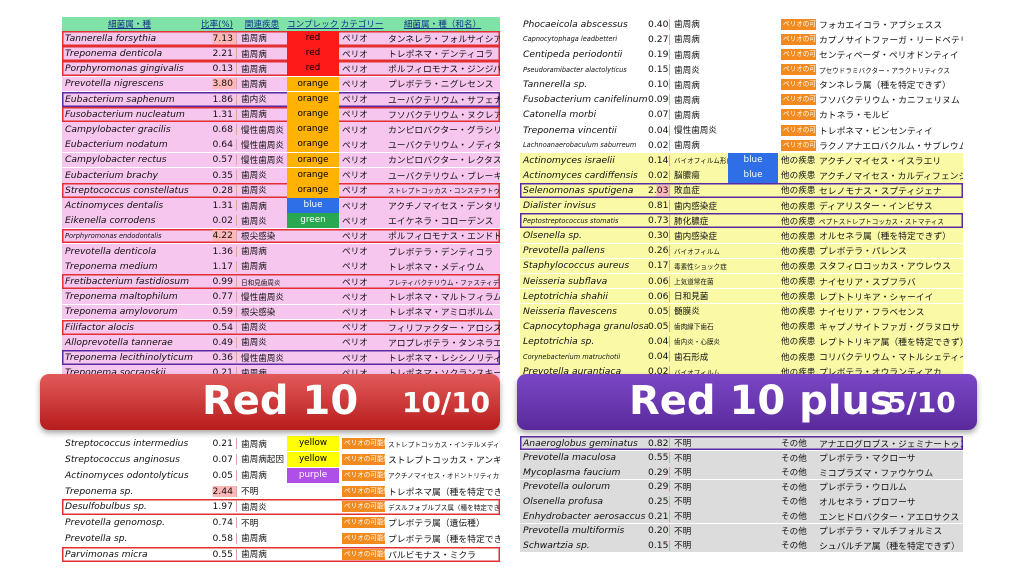 This screenshot has width=1024, height=572. I want to click on red10plus-score: 5/10, so click(921, 402).